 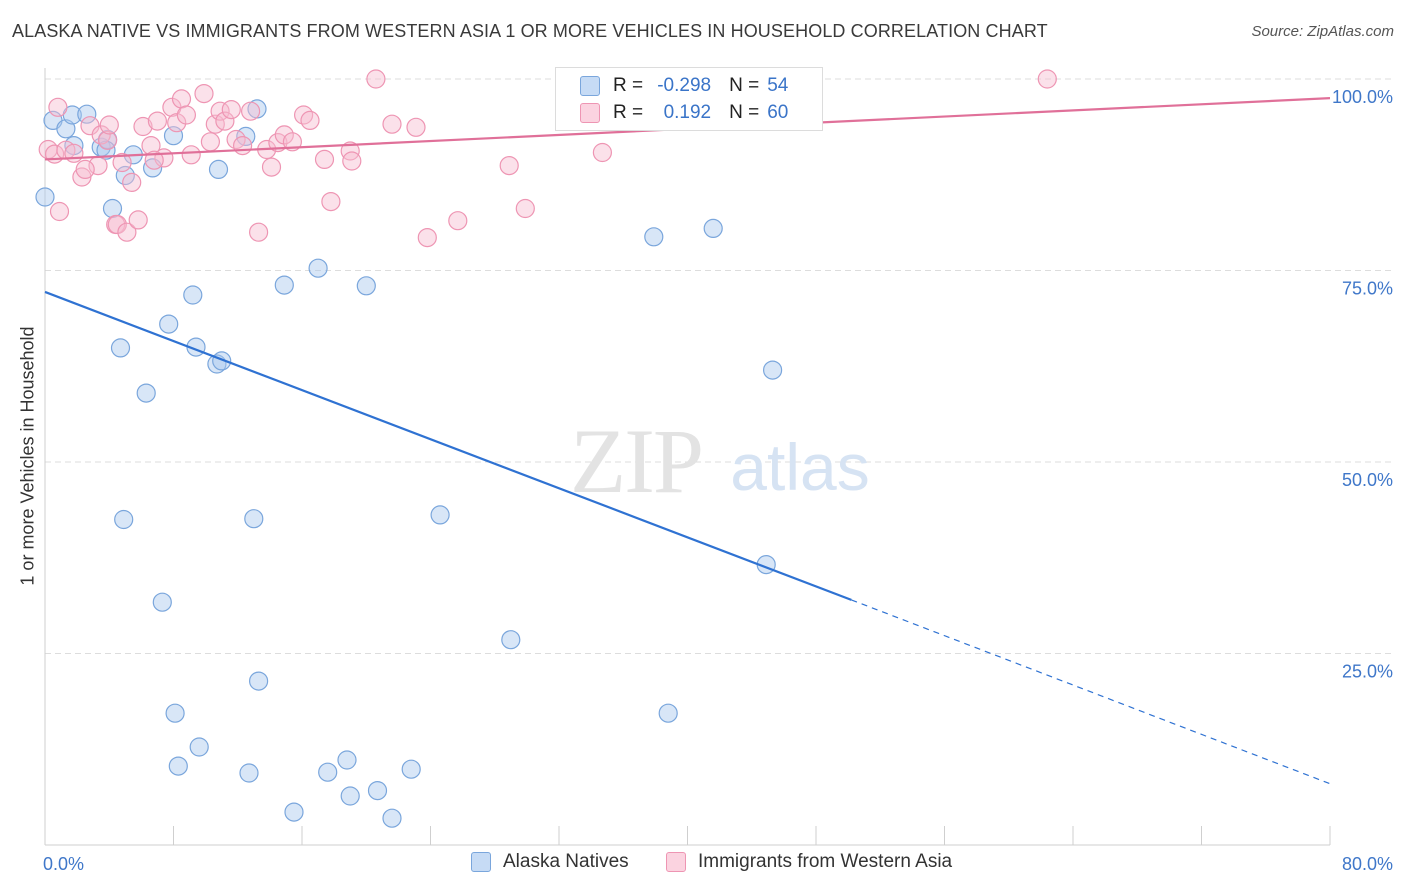 I want to click on legend-row-immigrants: R = 0.192 N = 60, so click(x=672, y=113).